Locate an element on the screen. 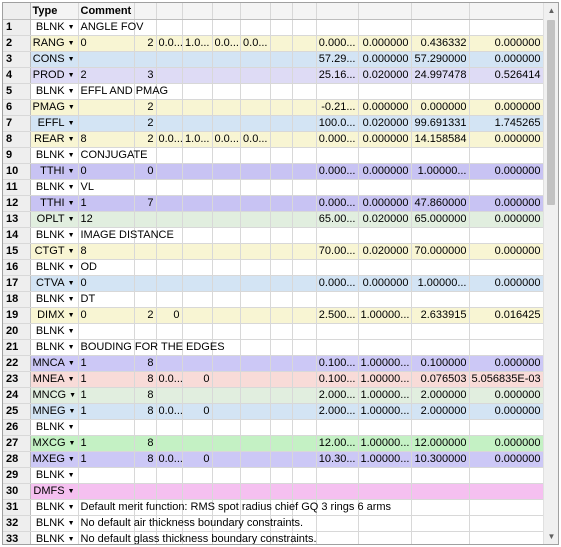  row-number: 15 is located at coordinates (17, 251).